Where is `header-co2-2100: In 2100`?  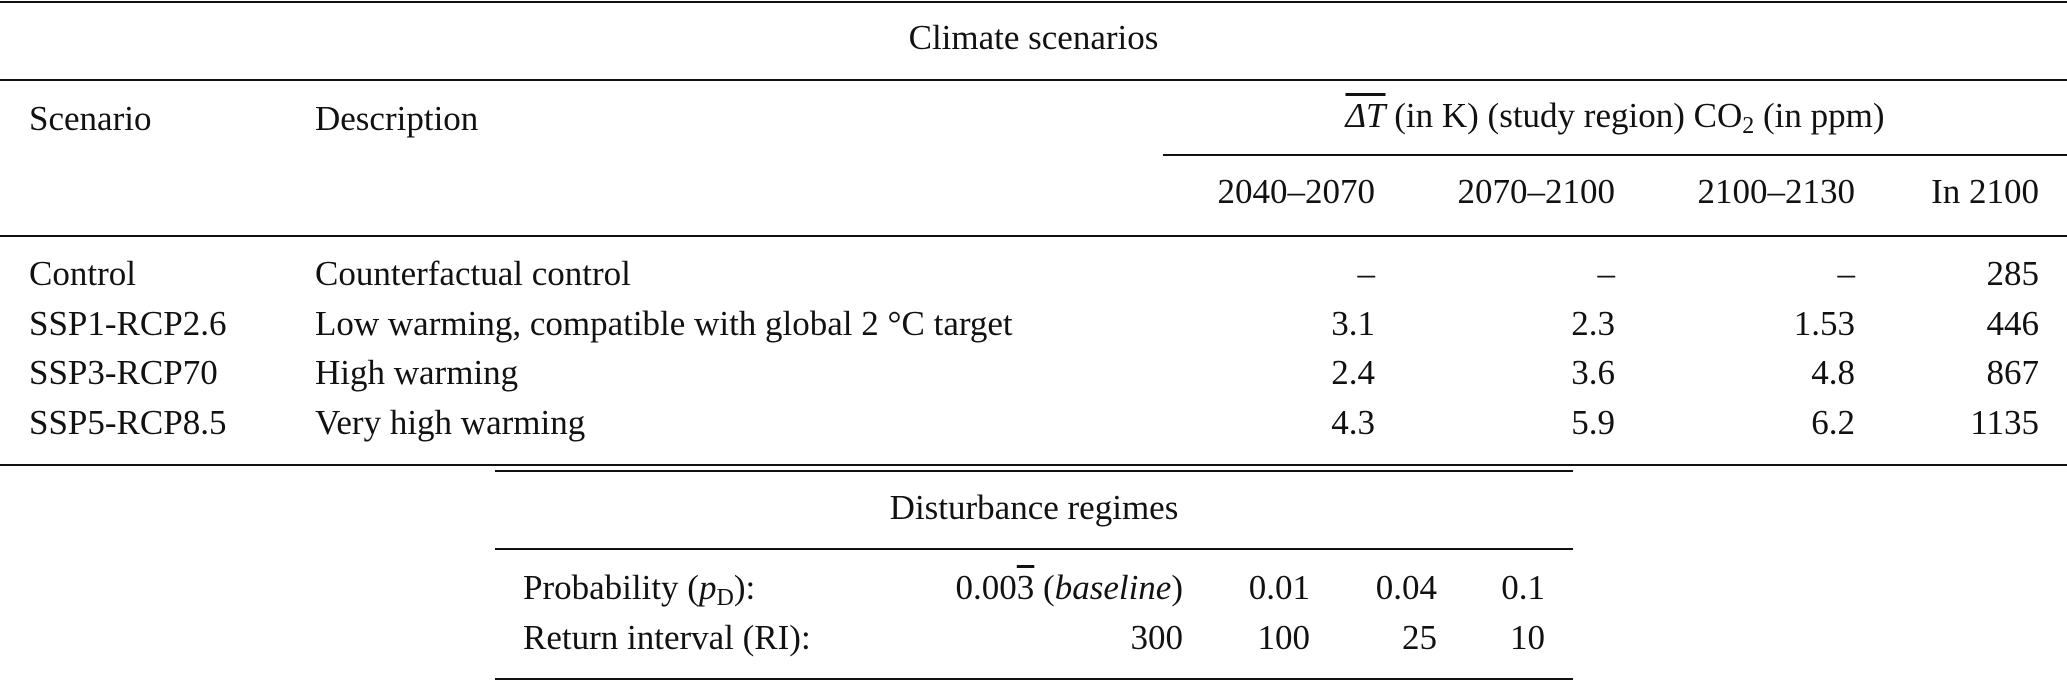 header-co2-2100: In 2100 is located at coordinates (1985, 191).